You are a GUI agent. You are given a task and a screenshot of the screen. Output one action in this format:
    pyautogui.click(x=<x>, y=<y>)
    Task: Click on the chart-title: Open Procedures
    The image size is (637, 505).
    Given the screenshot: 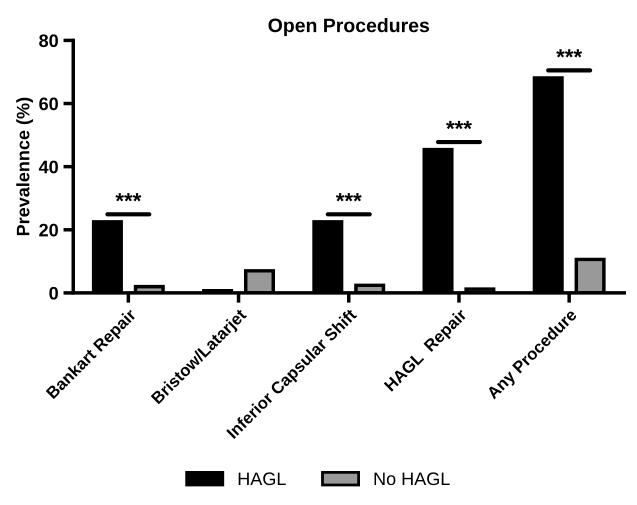 What is the action you would take?
    pyautogui.click(x=349, y=27)
    